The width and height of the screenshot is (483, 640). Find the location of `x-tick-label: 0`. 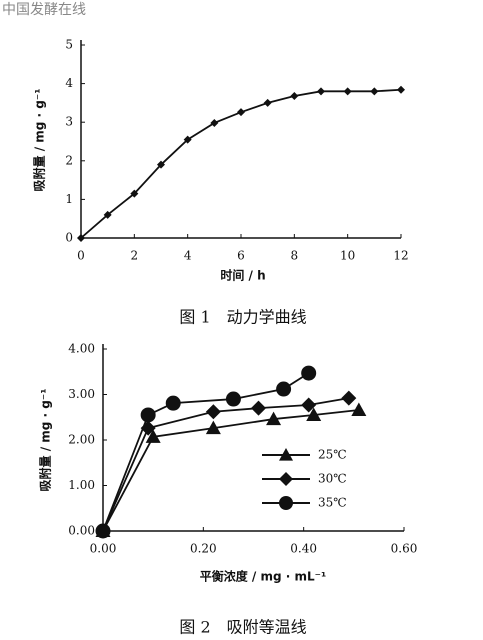

x-tick-label: 0 is located at coordinates (81, 256).